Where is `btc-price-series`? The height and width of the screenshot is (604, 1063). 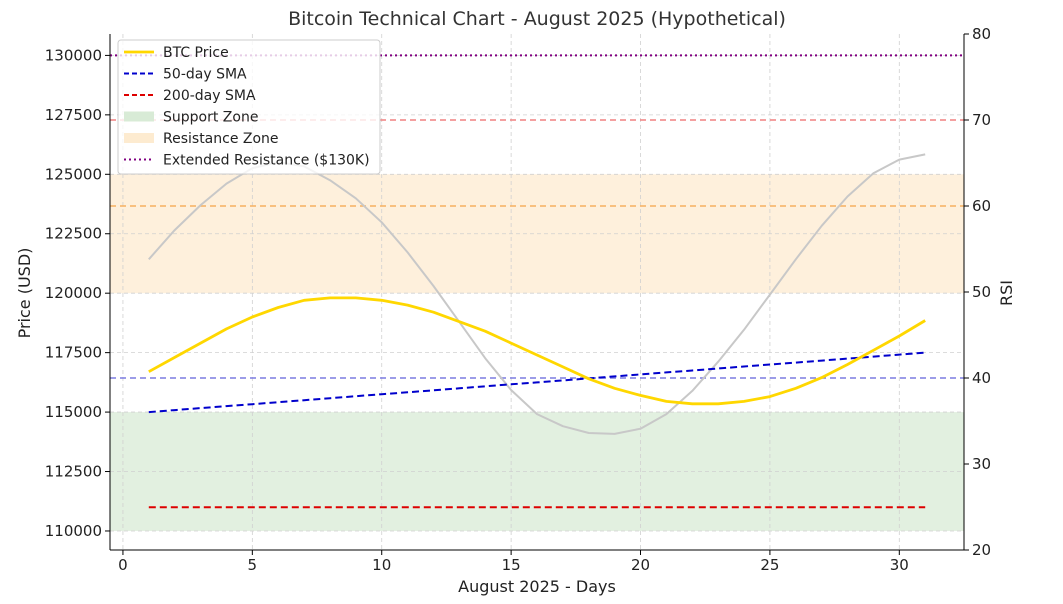 btc-price-series is located at coordinates (537, 351).